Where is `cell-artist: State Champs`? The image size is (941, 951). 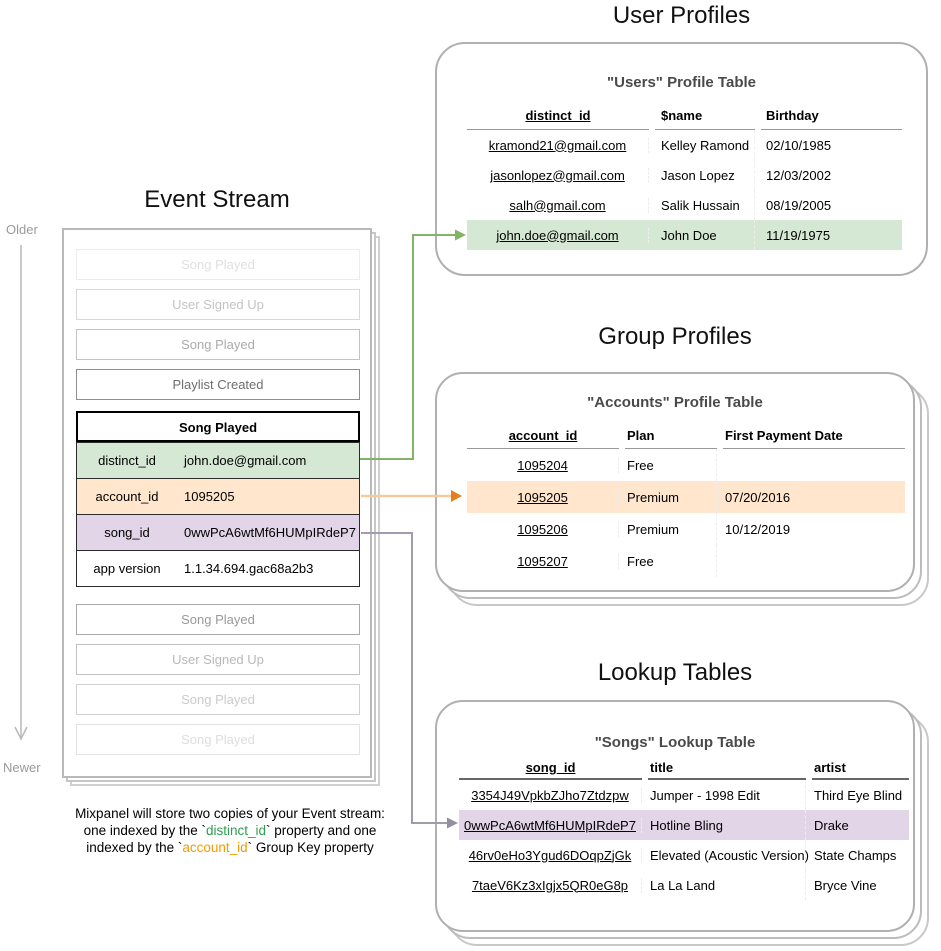
cell-artist: State Champs is located at coordinates (855, 855).